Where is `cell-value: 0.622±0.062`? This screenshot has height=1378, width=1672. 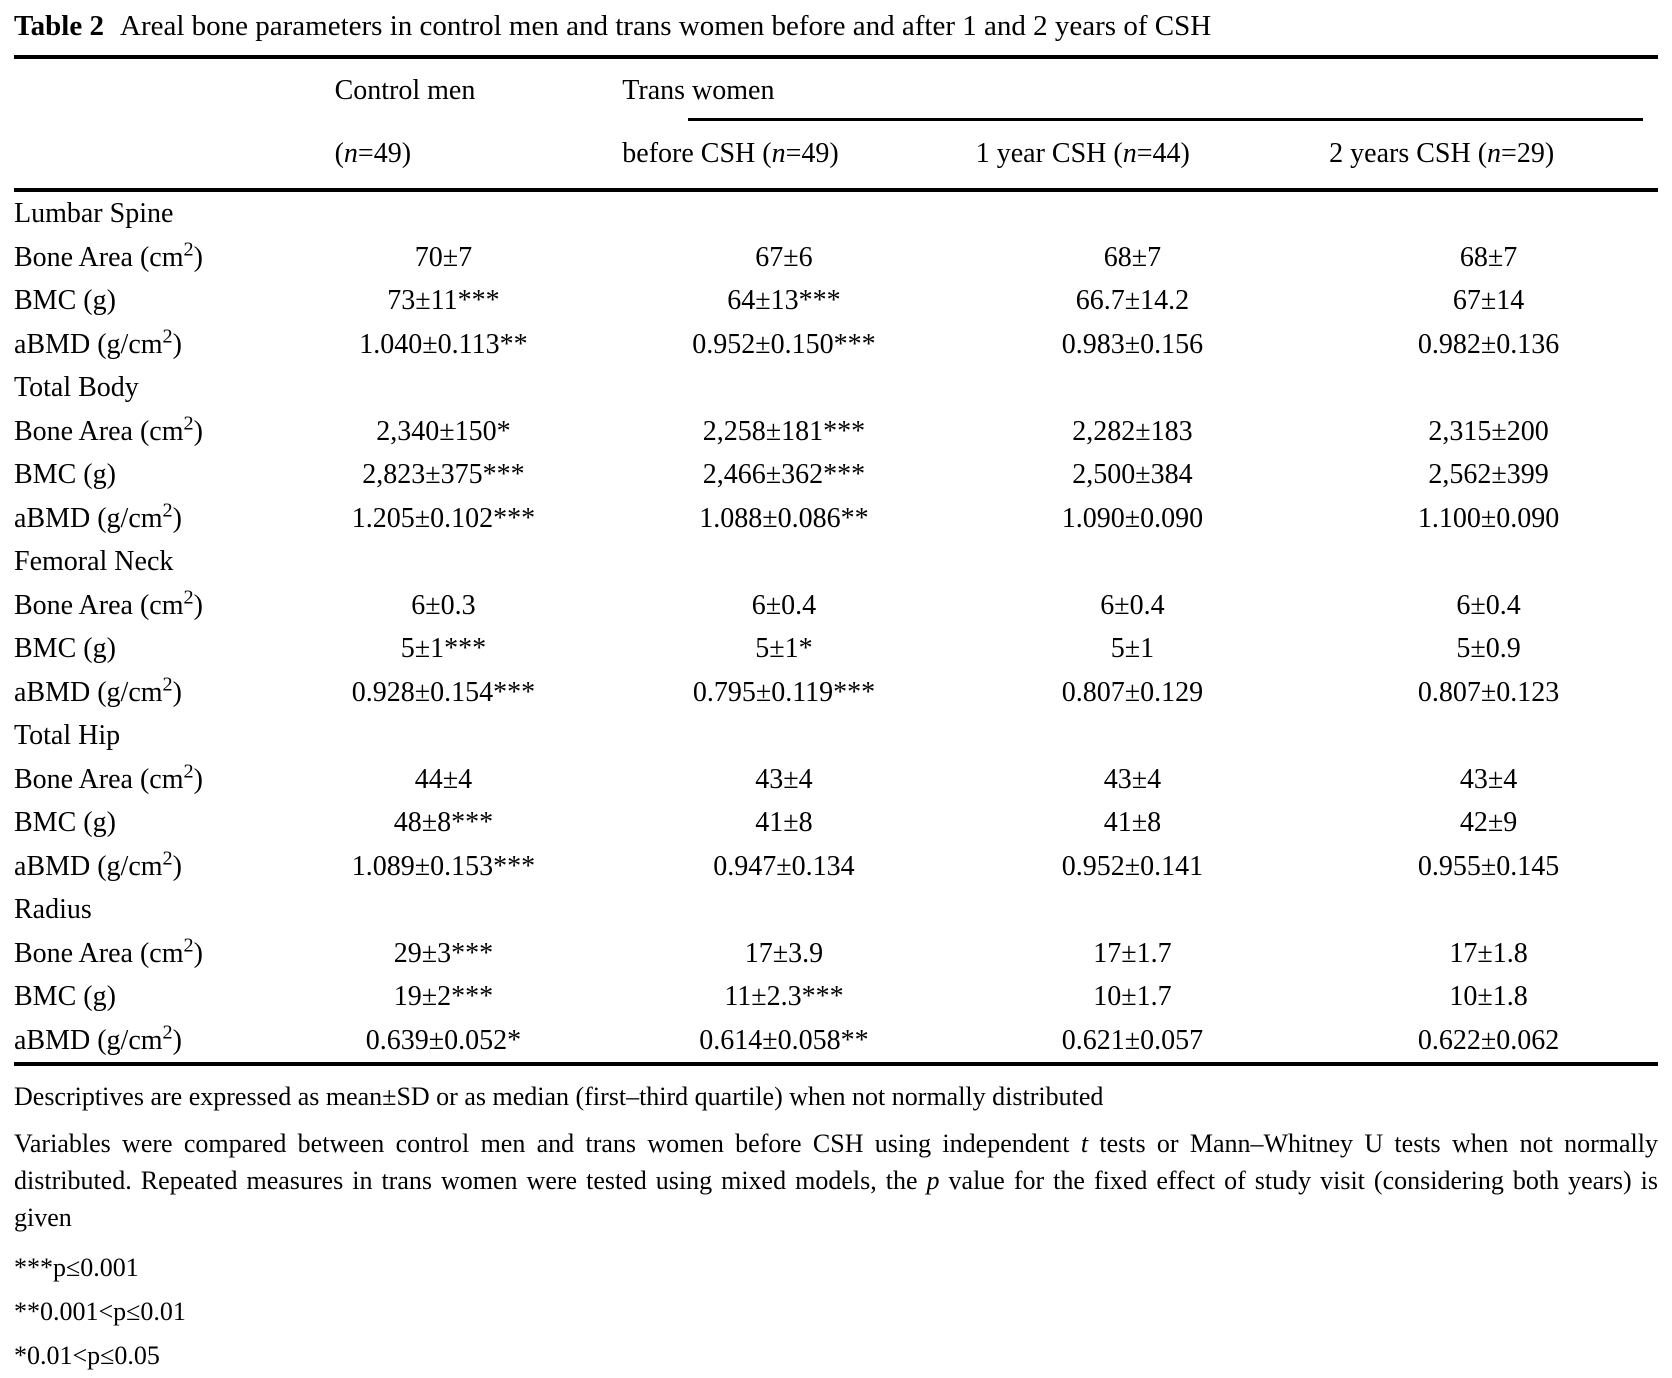 cell-value: 0.622±0.062 is located at coordinates (1488, 1040).